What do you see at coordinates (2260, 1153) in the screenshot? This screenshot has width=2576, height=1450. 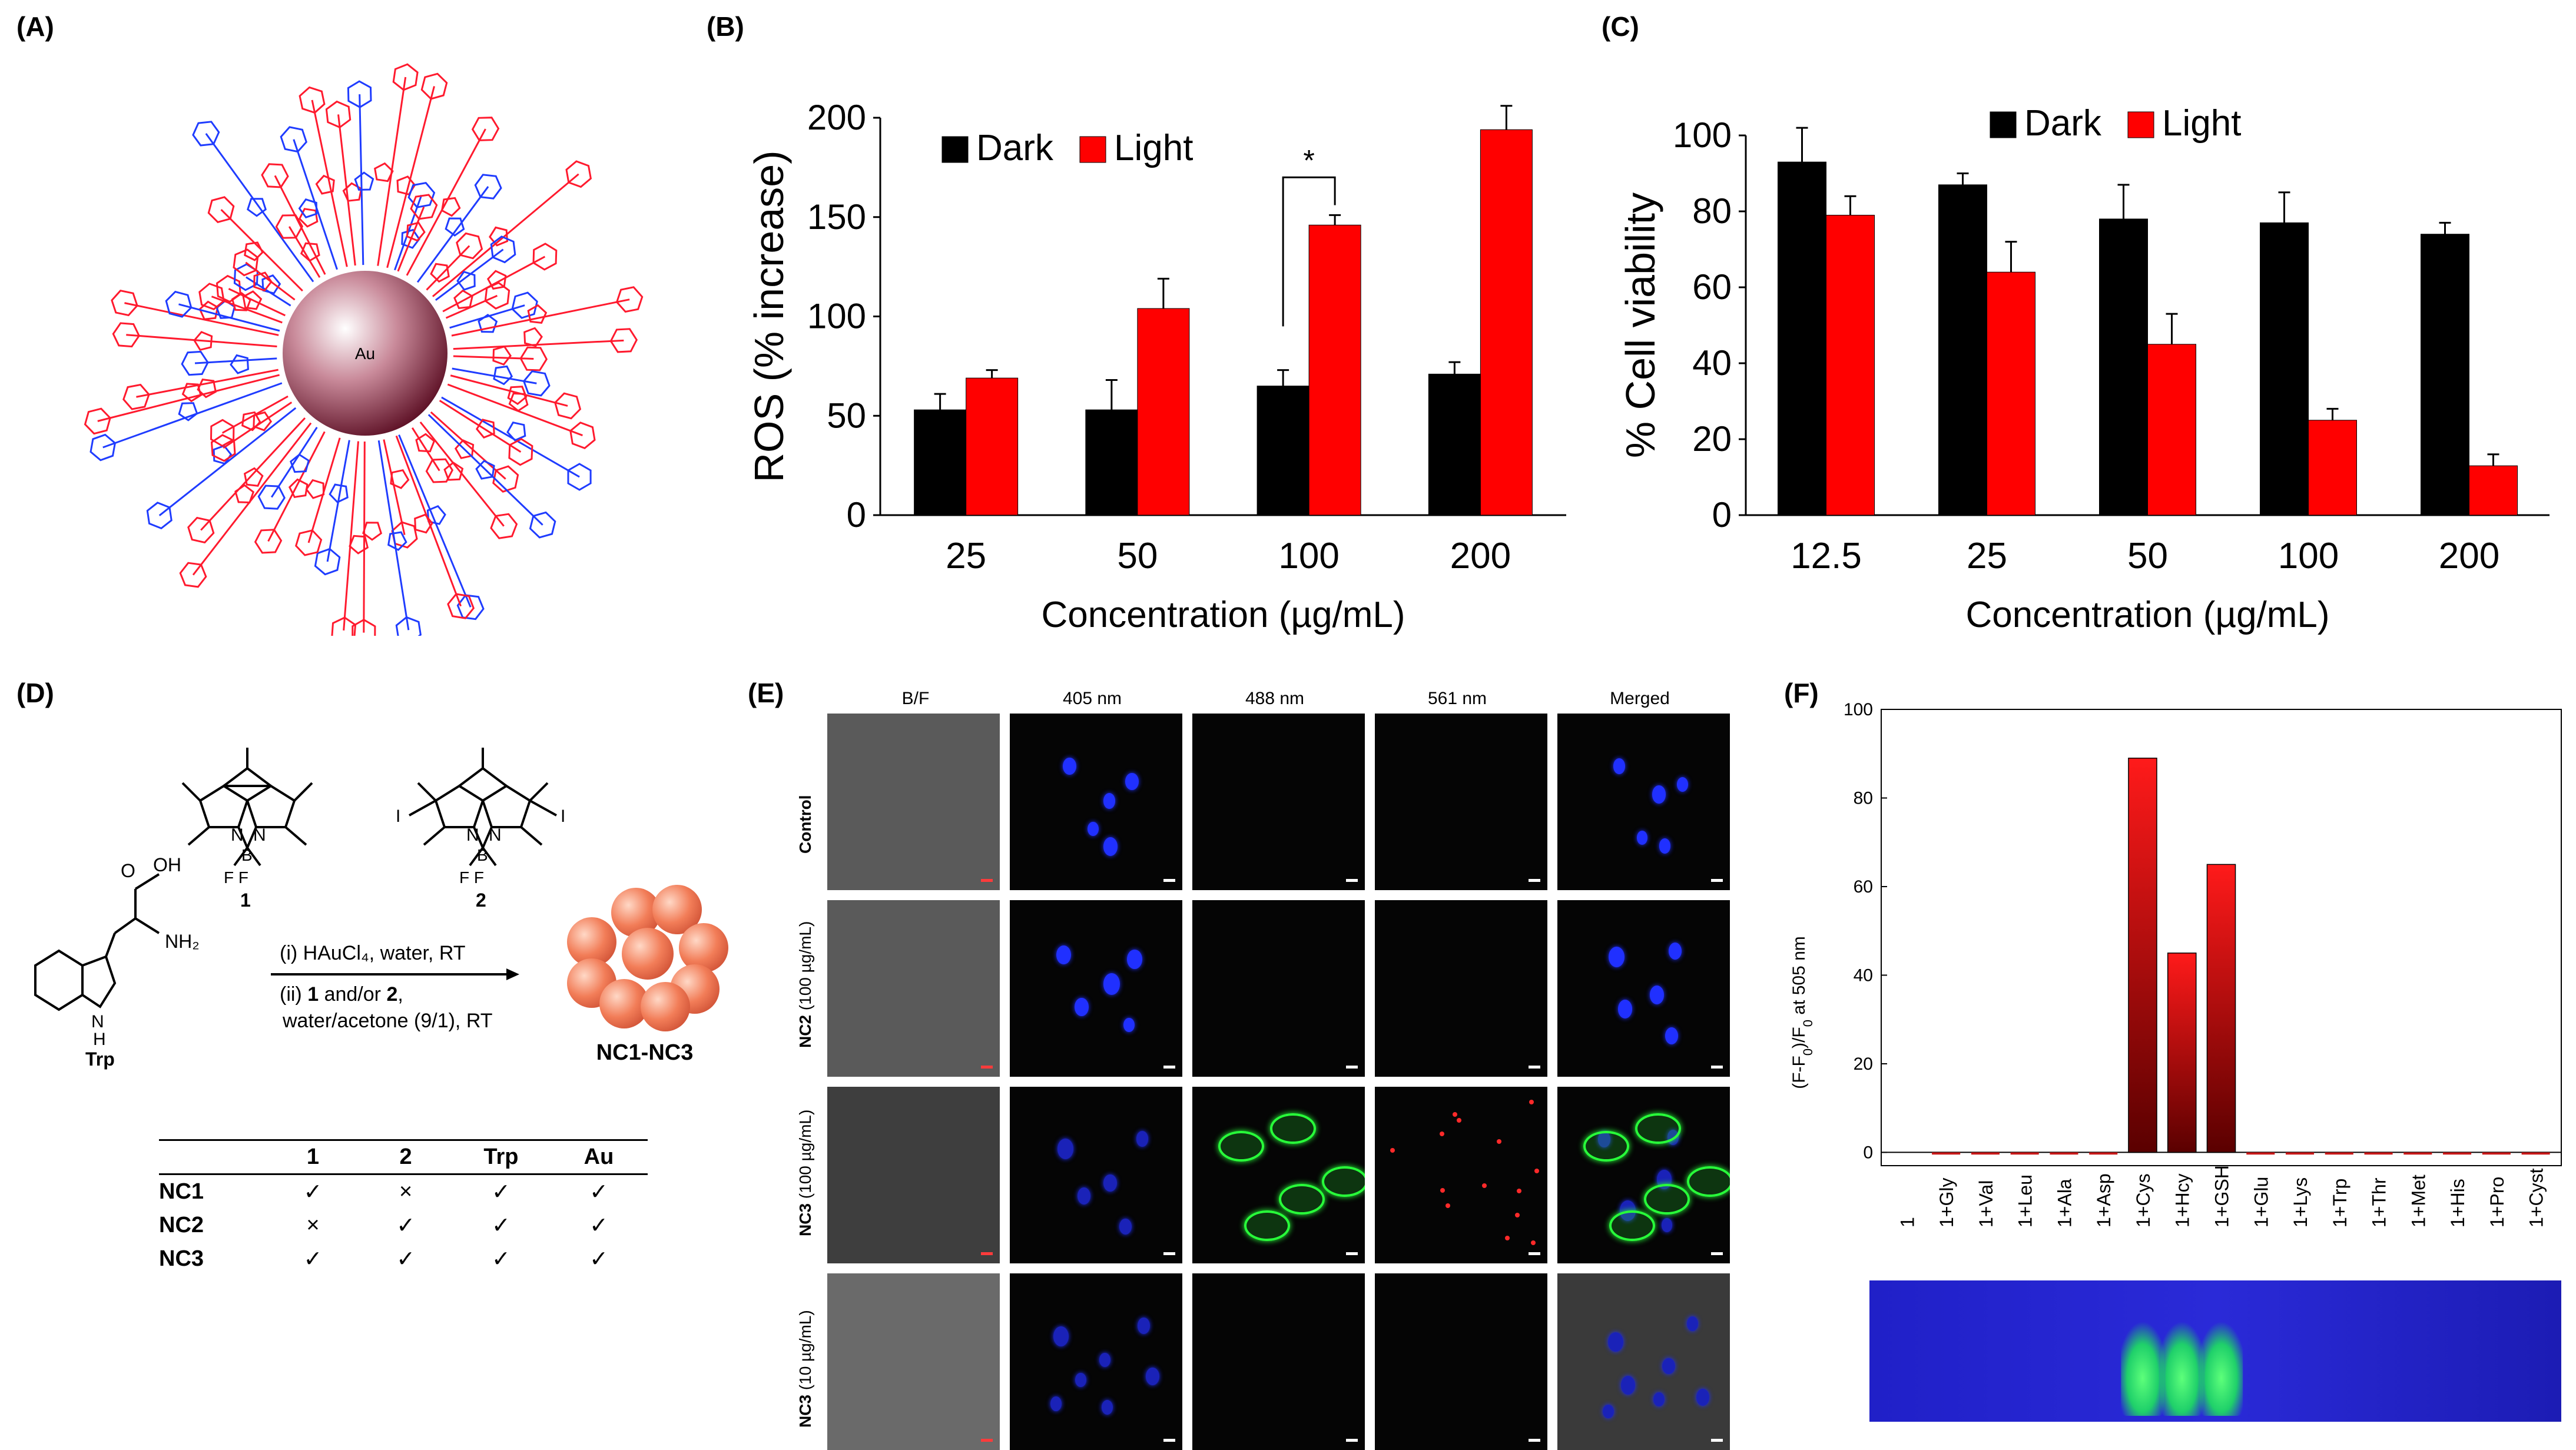 I see `bar` at bounding box center [2260, 1153].